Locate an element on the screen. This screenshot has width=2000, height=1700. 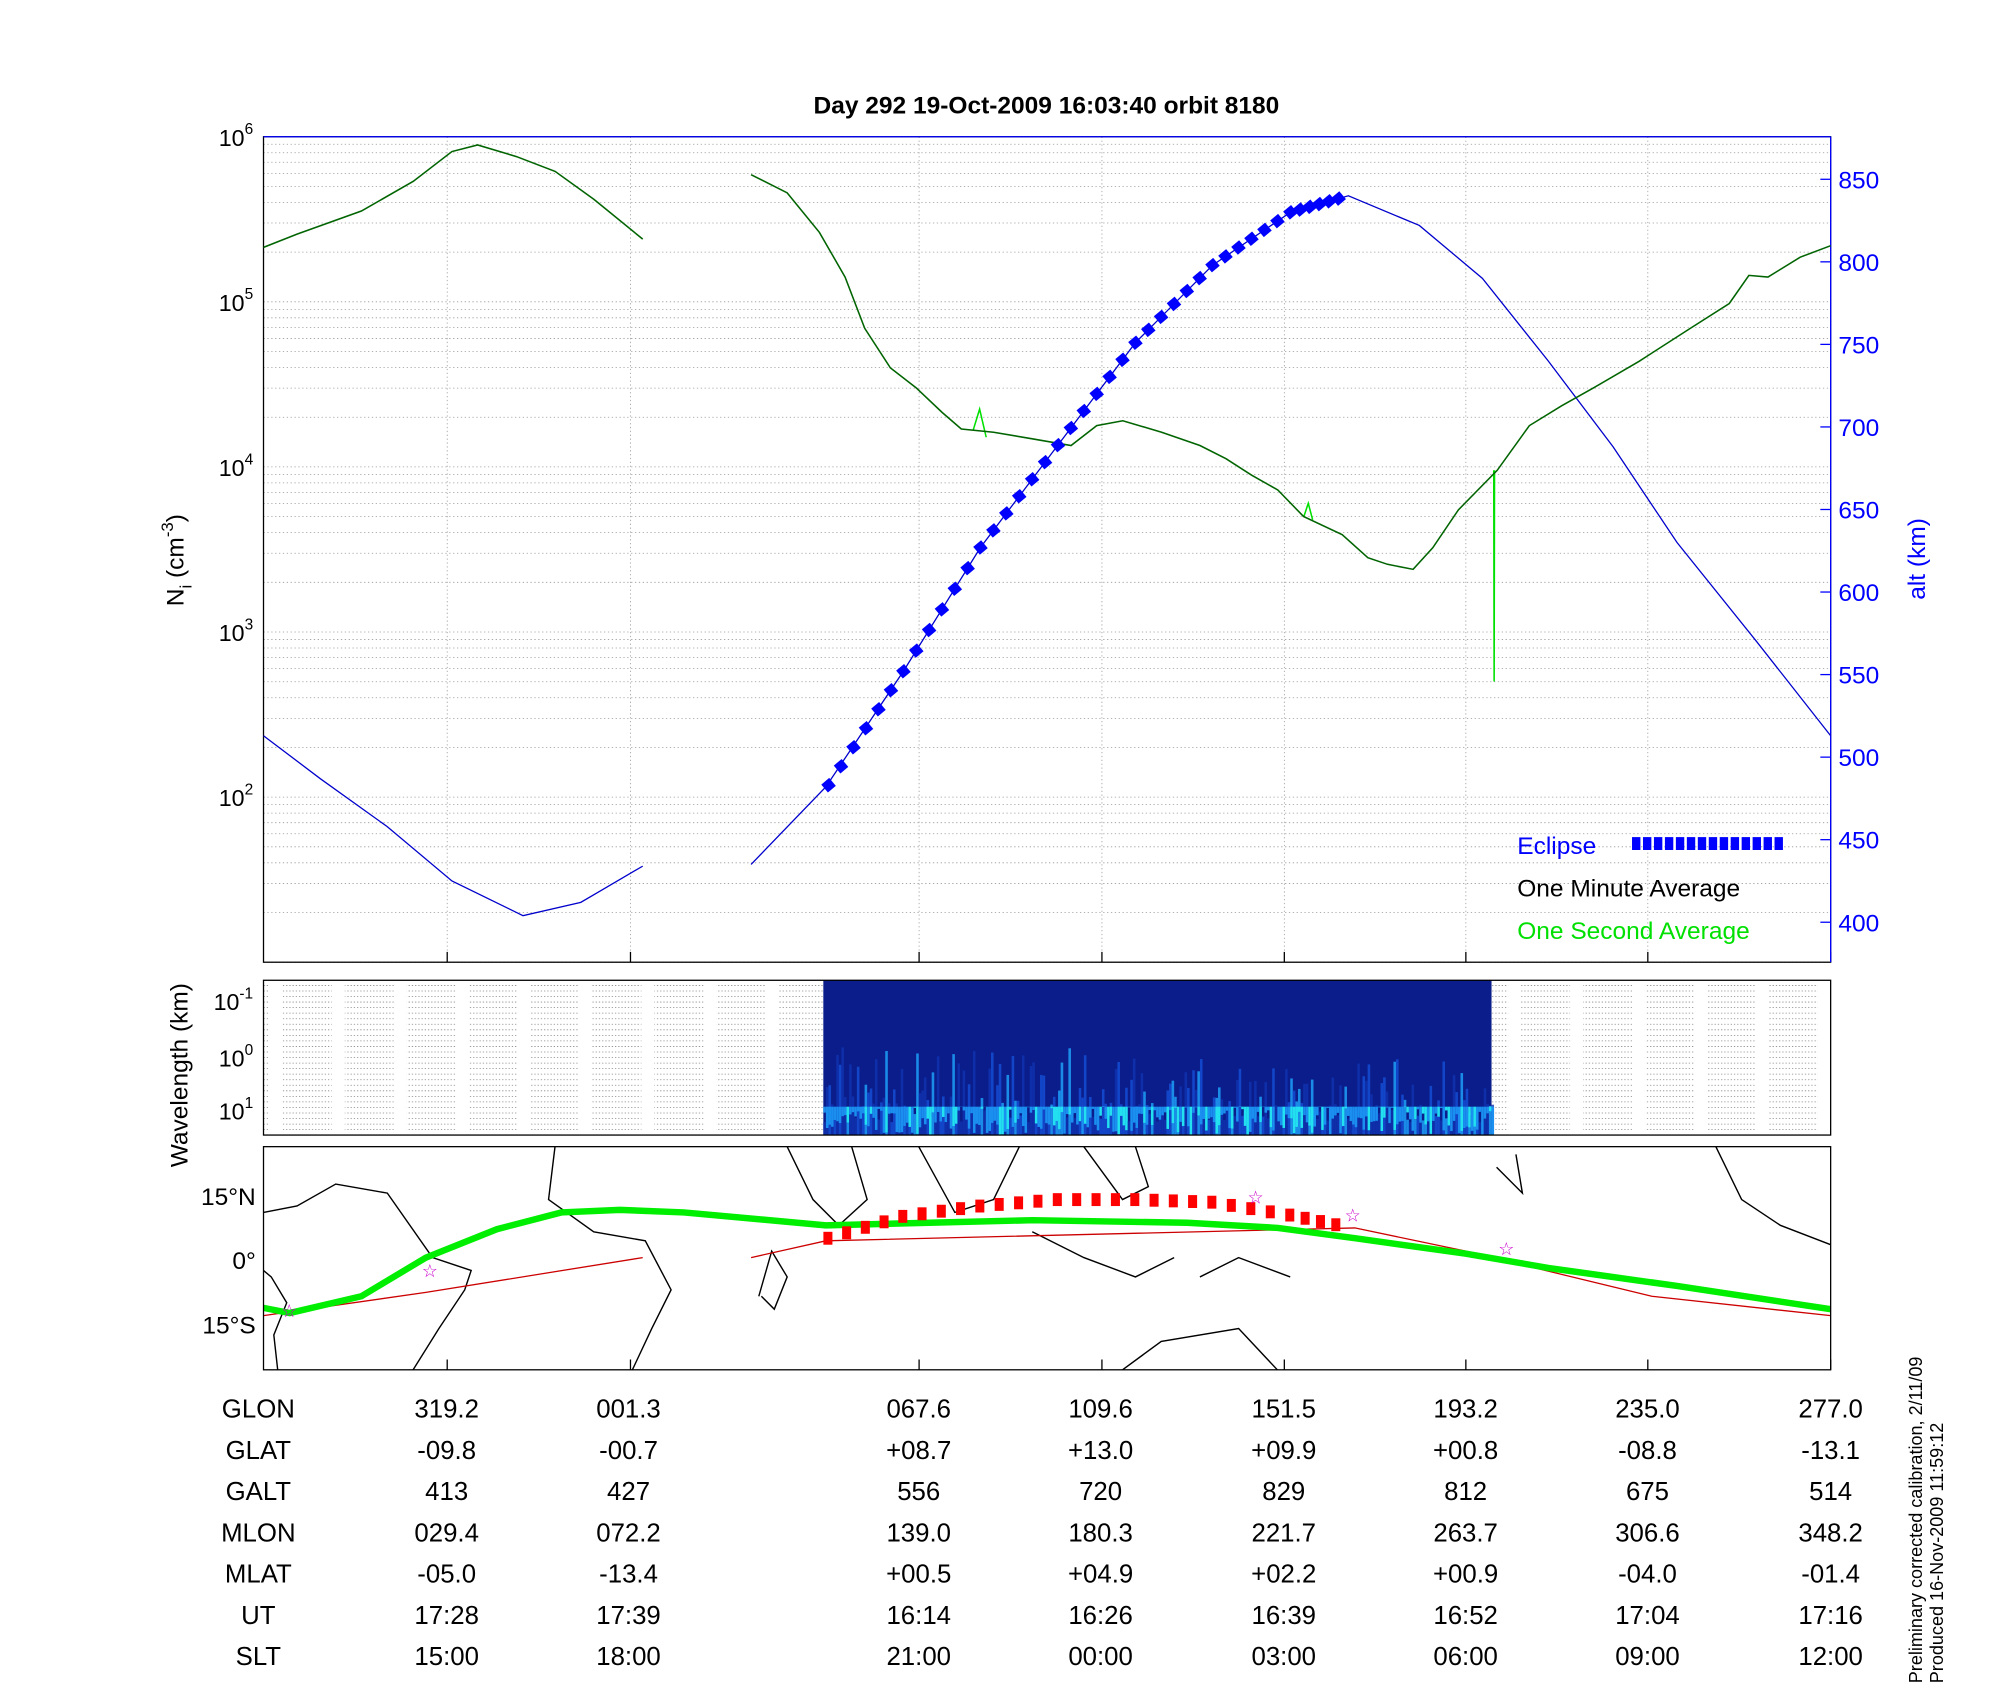
y2-tick-label: 750 is located at coordinates (1858, 345).